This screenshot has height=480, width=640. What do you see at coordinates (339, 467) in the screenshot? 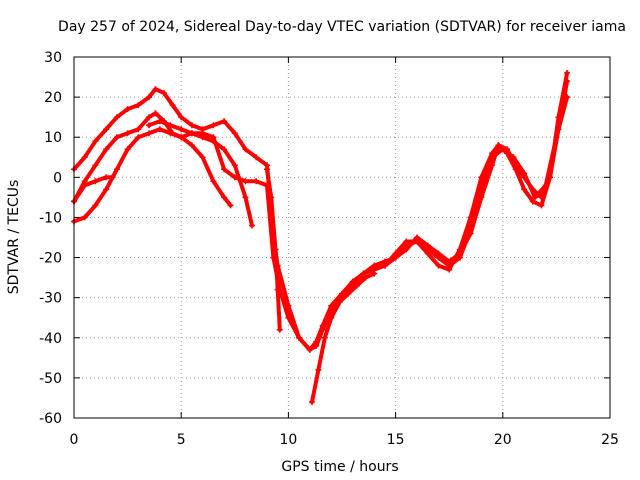
I see `x-axis-label: GPS time / hours` at bounding box center [339, 467].